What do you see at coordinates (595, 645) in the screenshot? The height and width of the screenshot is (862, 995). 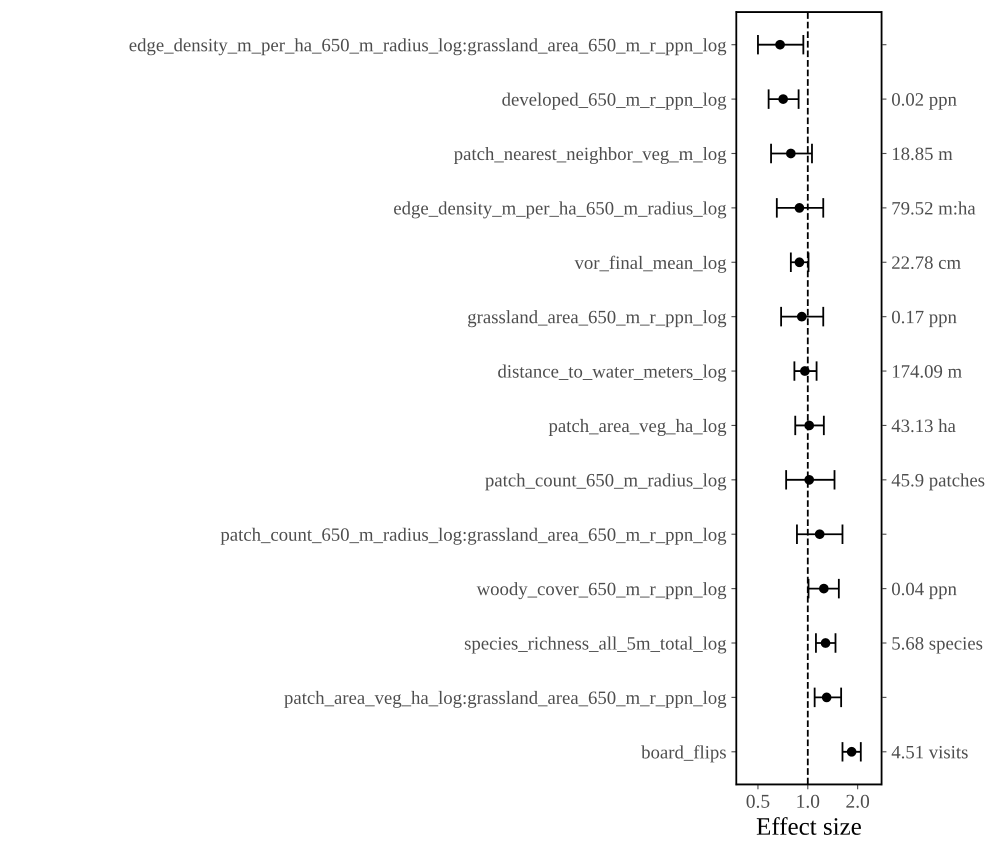 I see `y-tick-label: species_richness_all_5m_total_log` at bounding box center [595, 645].